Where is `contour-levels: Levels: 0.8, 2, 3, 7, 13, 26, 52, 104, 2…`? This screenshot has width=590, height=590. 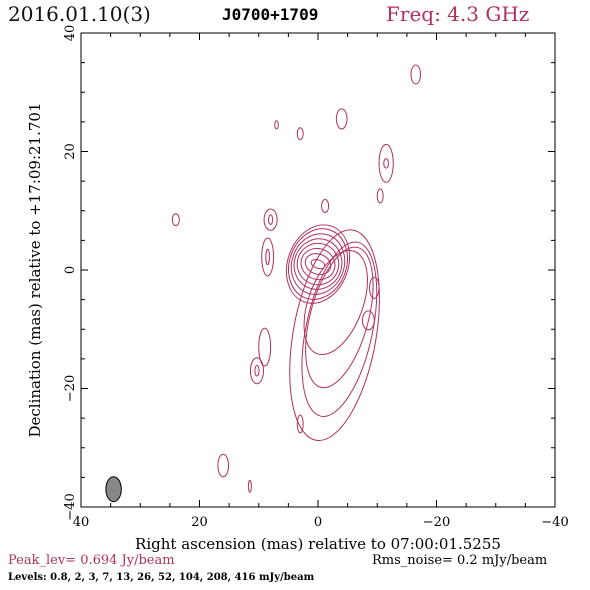 contour-levels: Levels: 0.8, 2, 3, 7, 13, 26, 52, 104, 2… is located at coordinates (161, 577).